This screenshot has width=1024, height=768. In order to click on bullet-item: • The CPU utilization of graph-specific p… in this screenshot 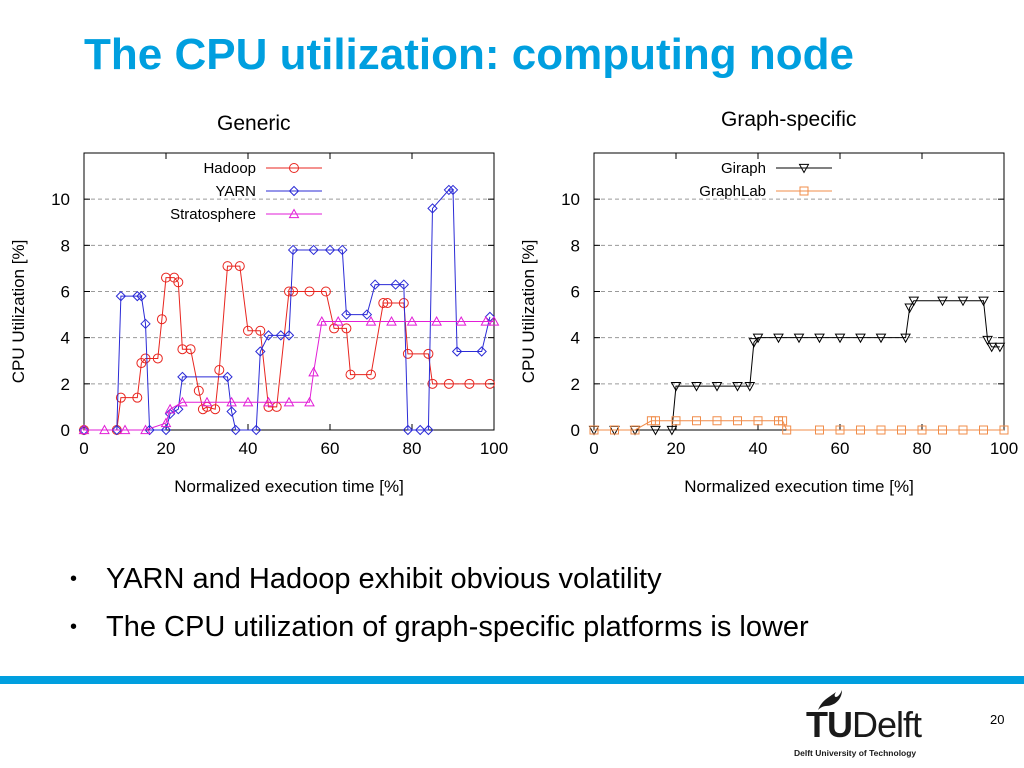, I will do `click(439, 627)`.